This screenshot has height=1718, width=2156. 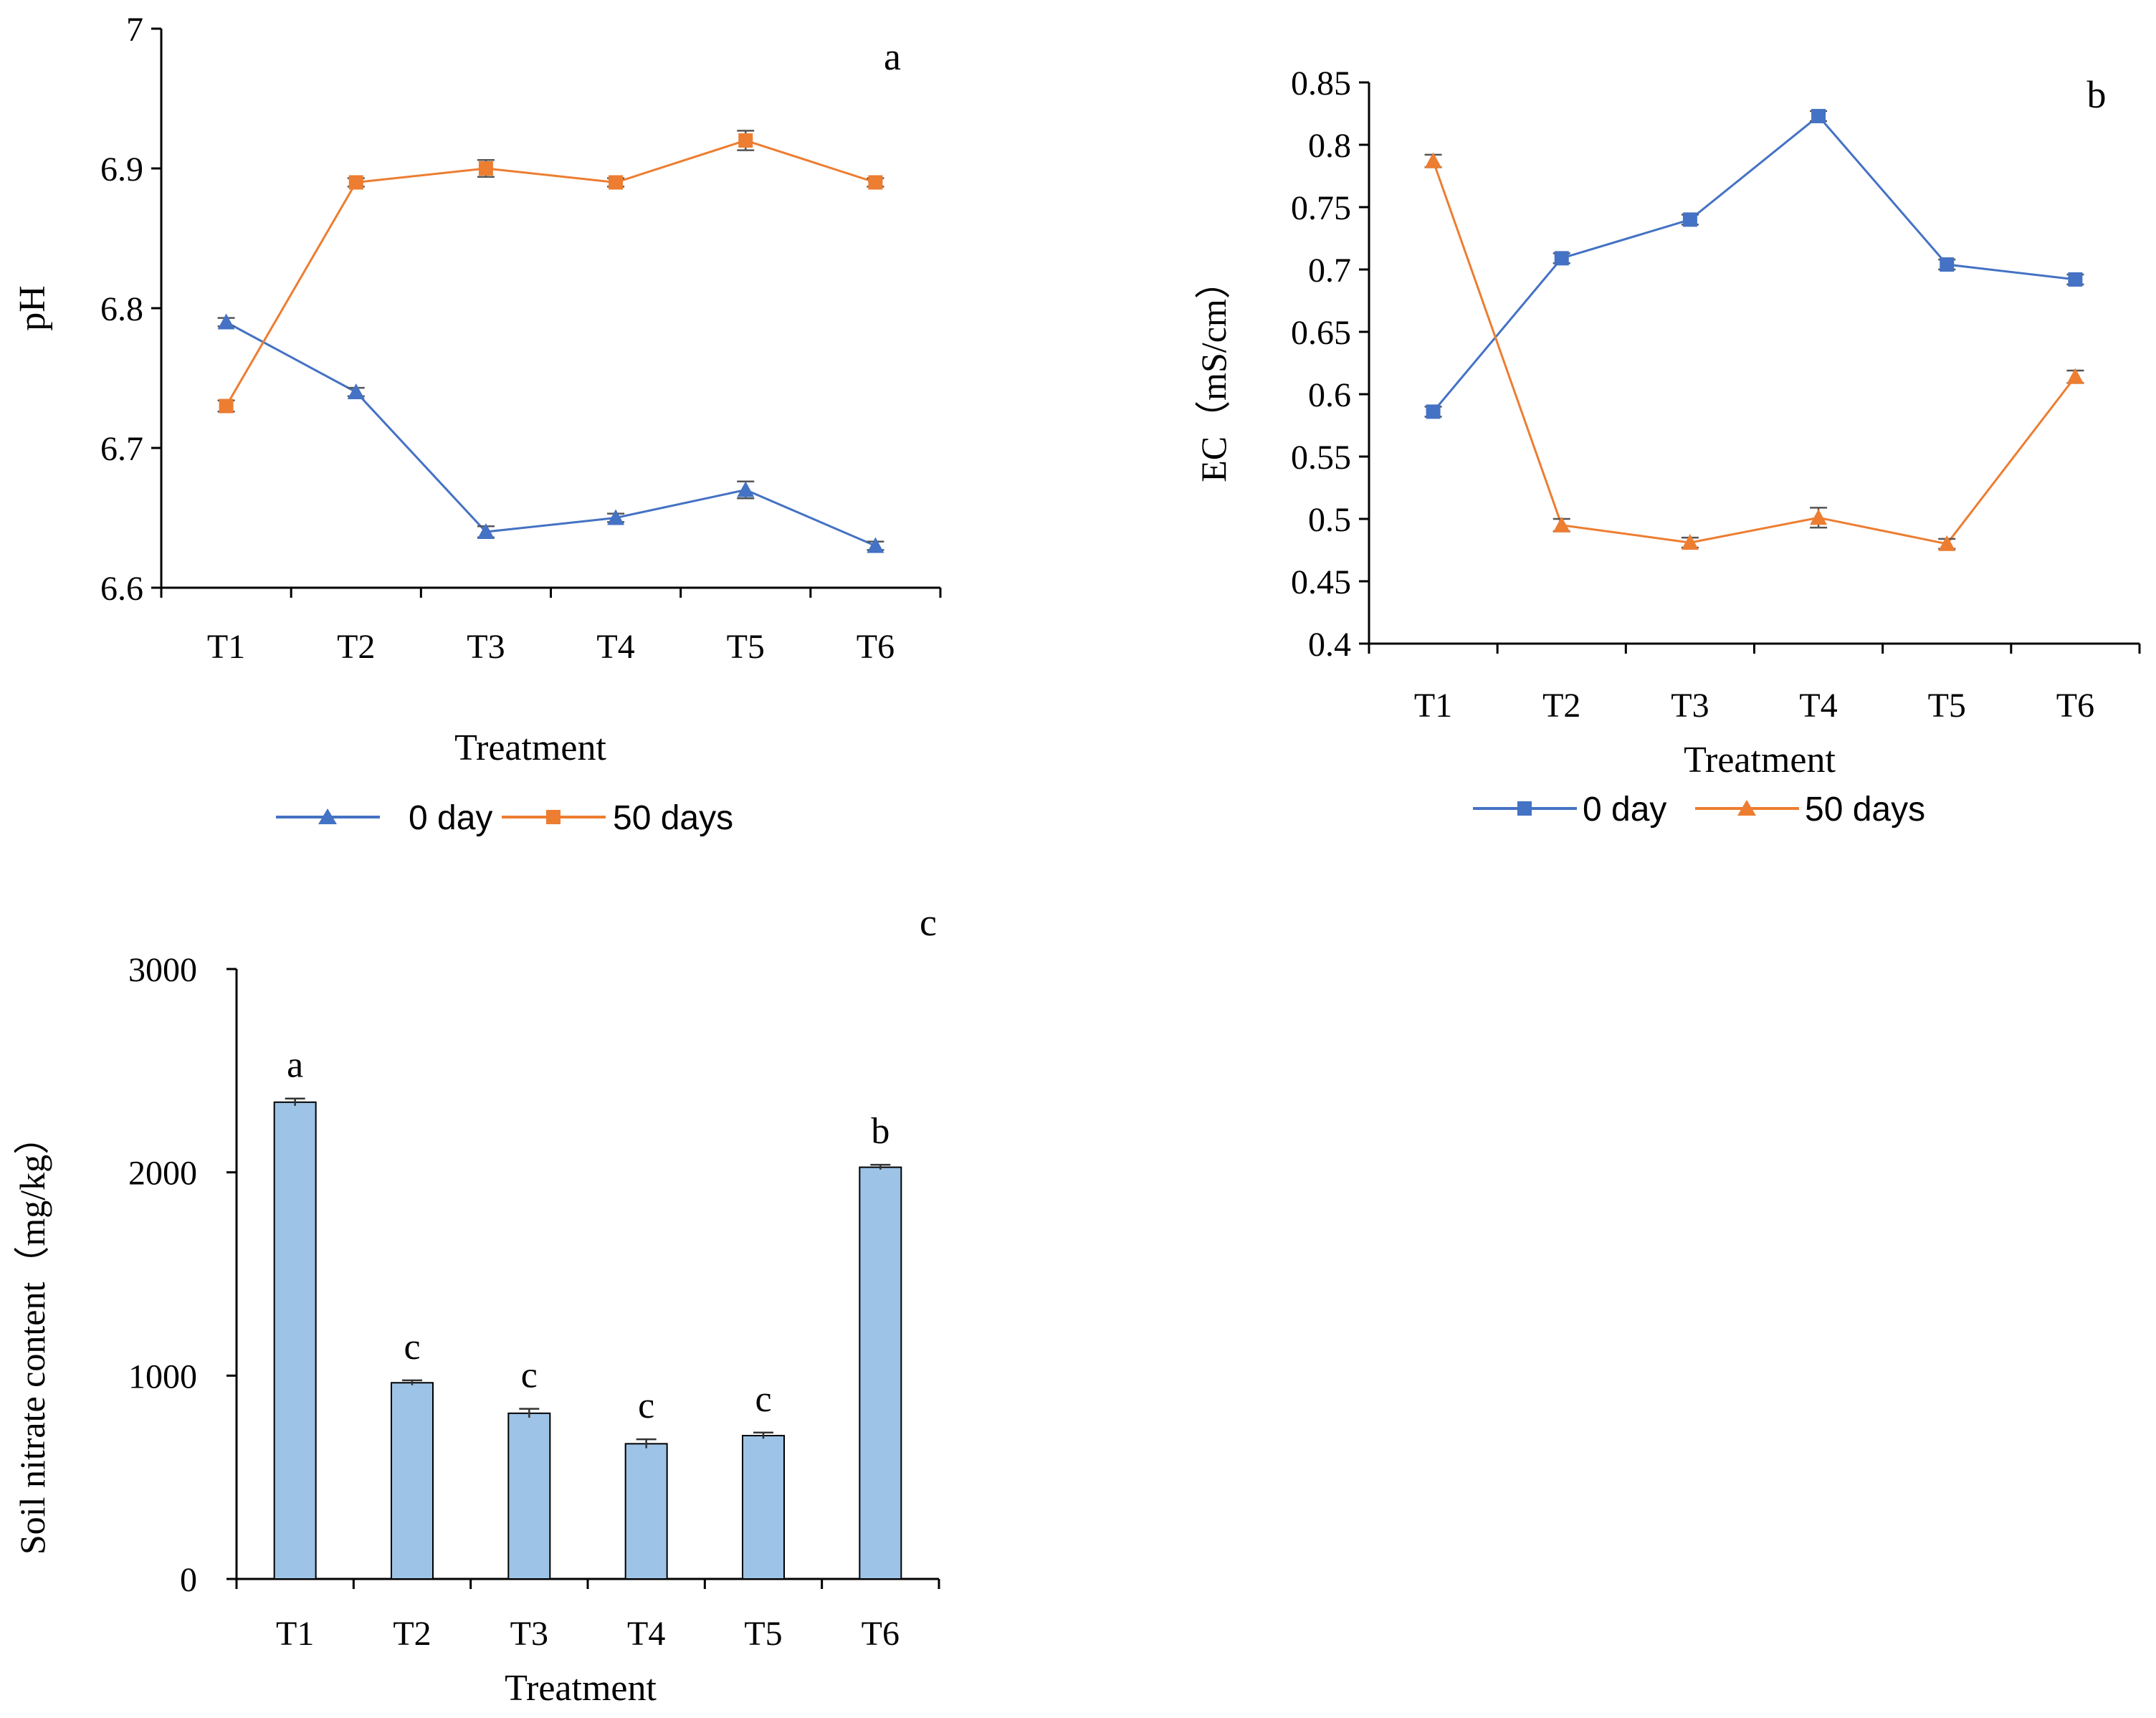 I want to click on panel-b-x-axis-title: Treatment, so click(x=1760, y=760).